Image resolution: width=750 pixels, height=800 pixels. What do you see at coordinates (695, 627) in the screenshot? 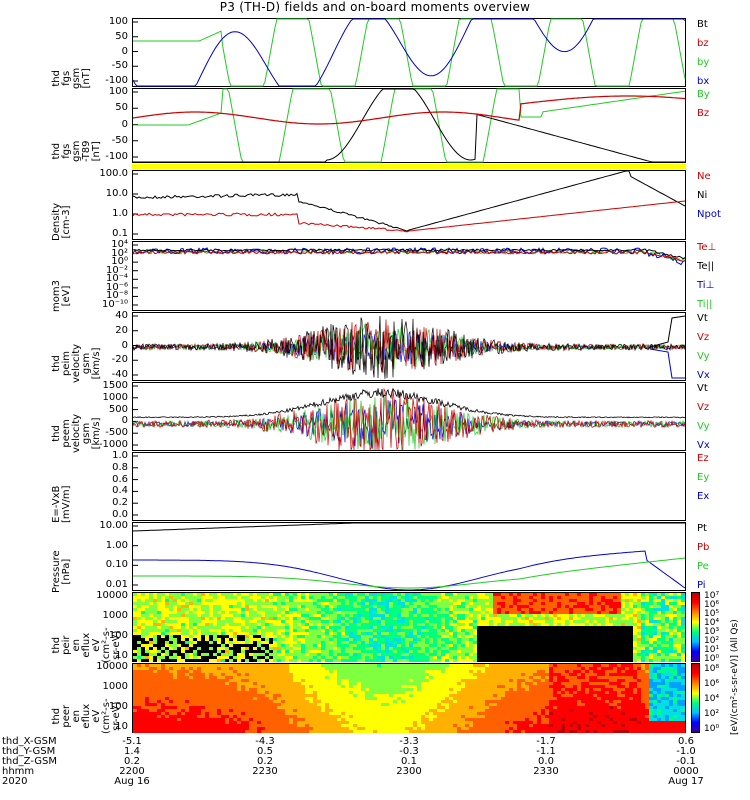
I see `colorbar-ion` at bounding box center [695, 627].